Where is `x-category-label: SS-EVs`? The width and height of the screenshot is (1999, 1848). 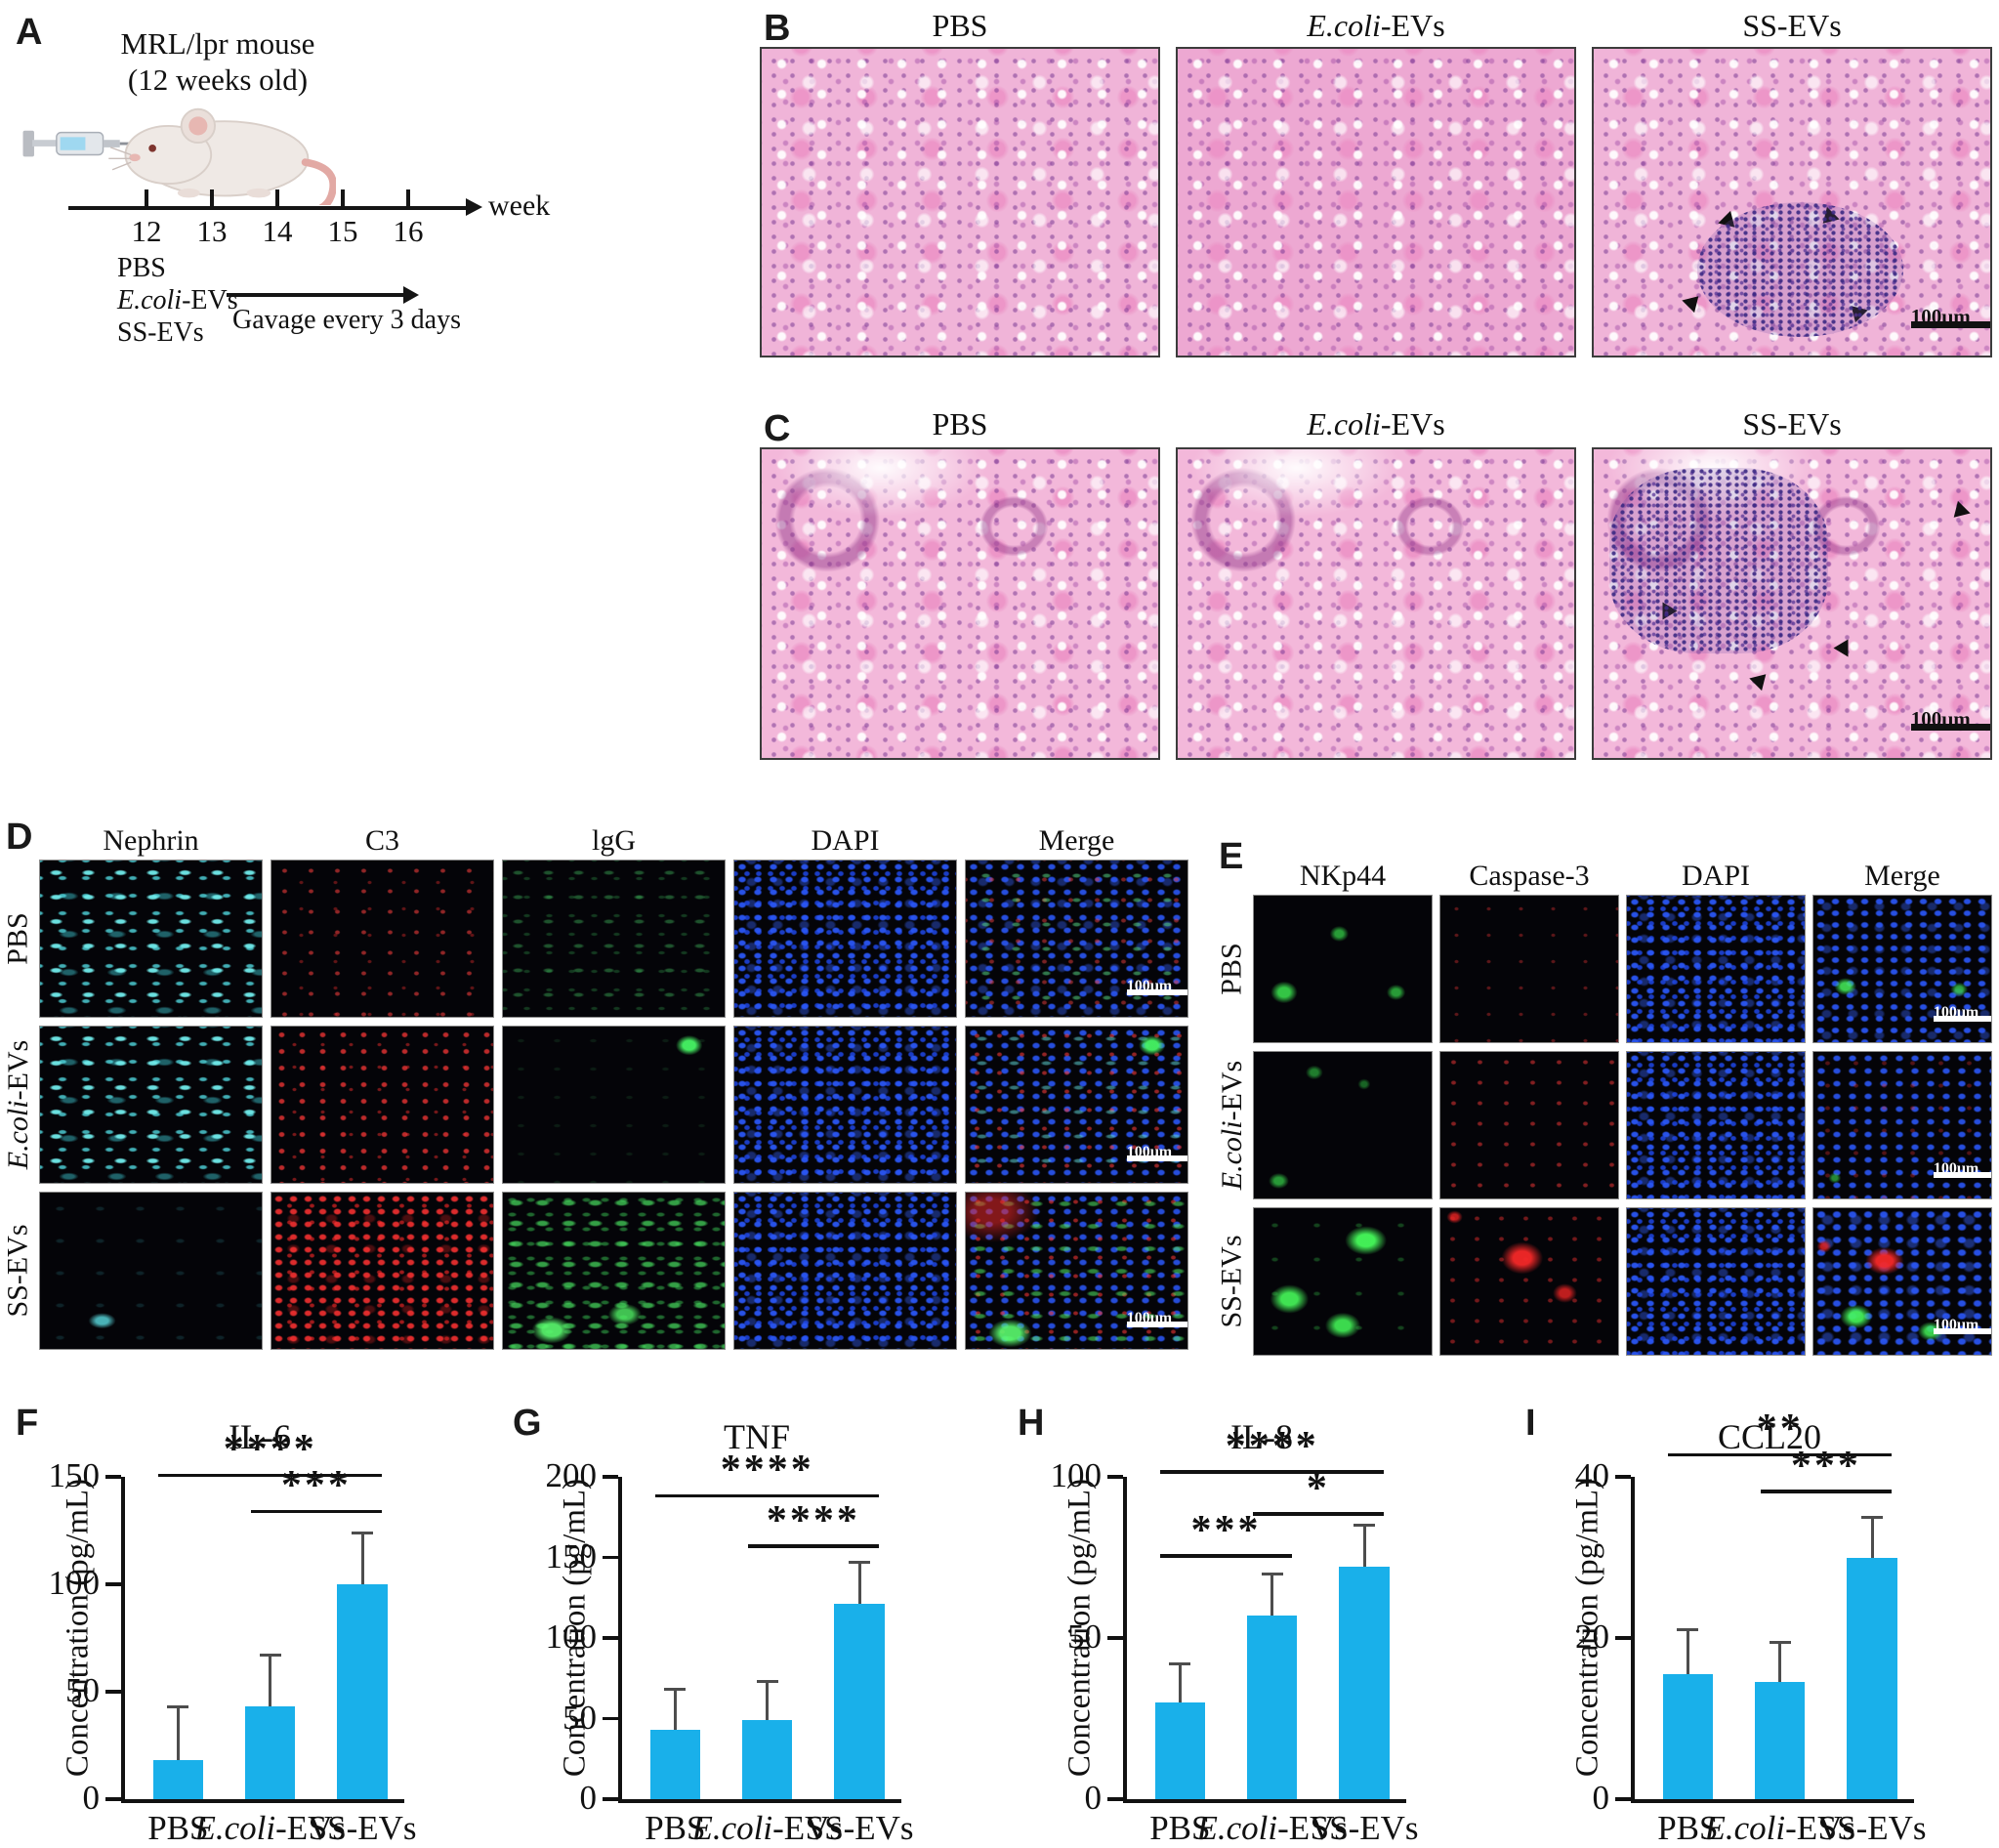
x-category-label: SS-EVs is located at coordinates (1364, 1828).